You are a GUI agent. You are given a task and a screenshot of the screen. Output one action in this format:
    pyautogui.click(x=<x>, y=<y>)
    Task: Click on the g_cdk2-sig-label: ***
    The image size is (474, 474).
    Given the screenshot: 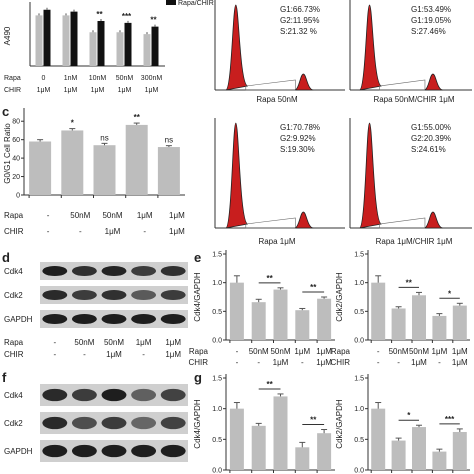 What is the action you would take?
    pyautogui.click(x=450, y=419)
    